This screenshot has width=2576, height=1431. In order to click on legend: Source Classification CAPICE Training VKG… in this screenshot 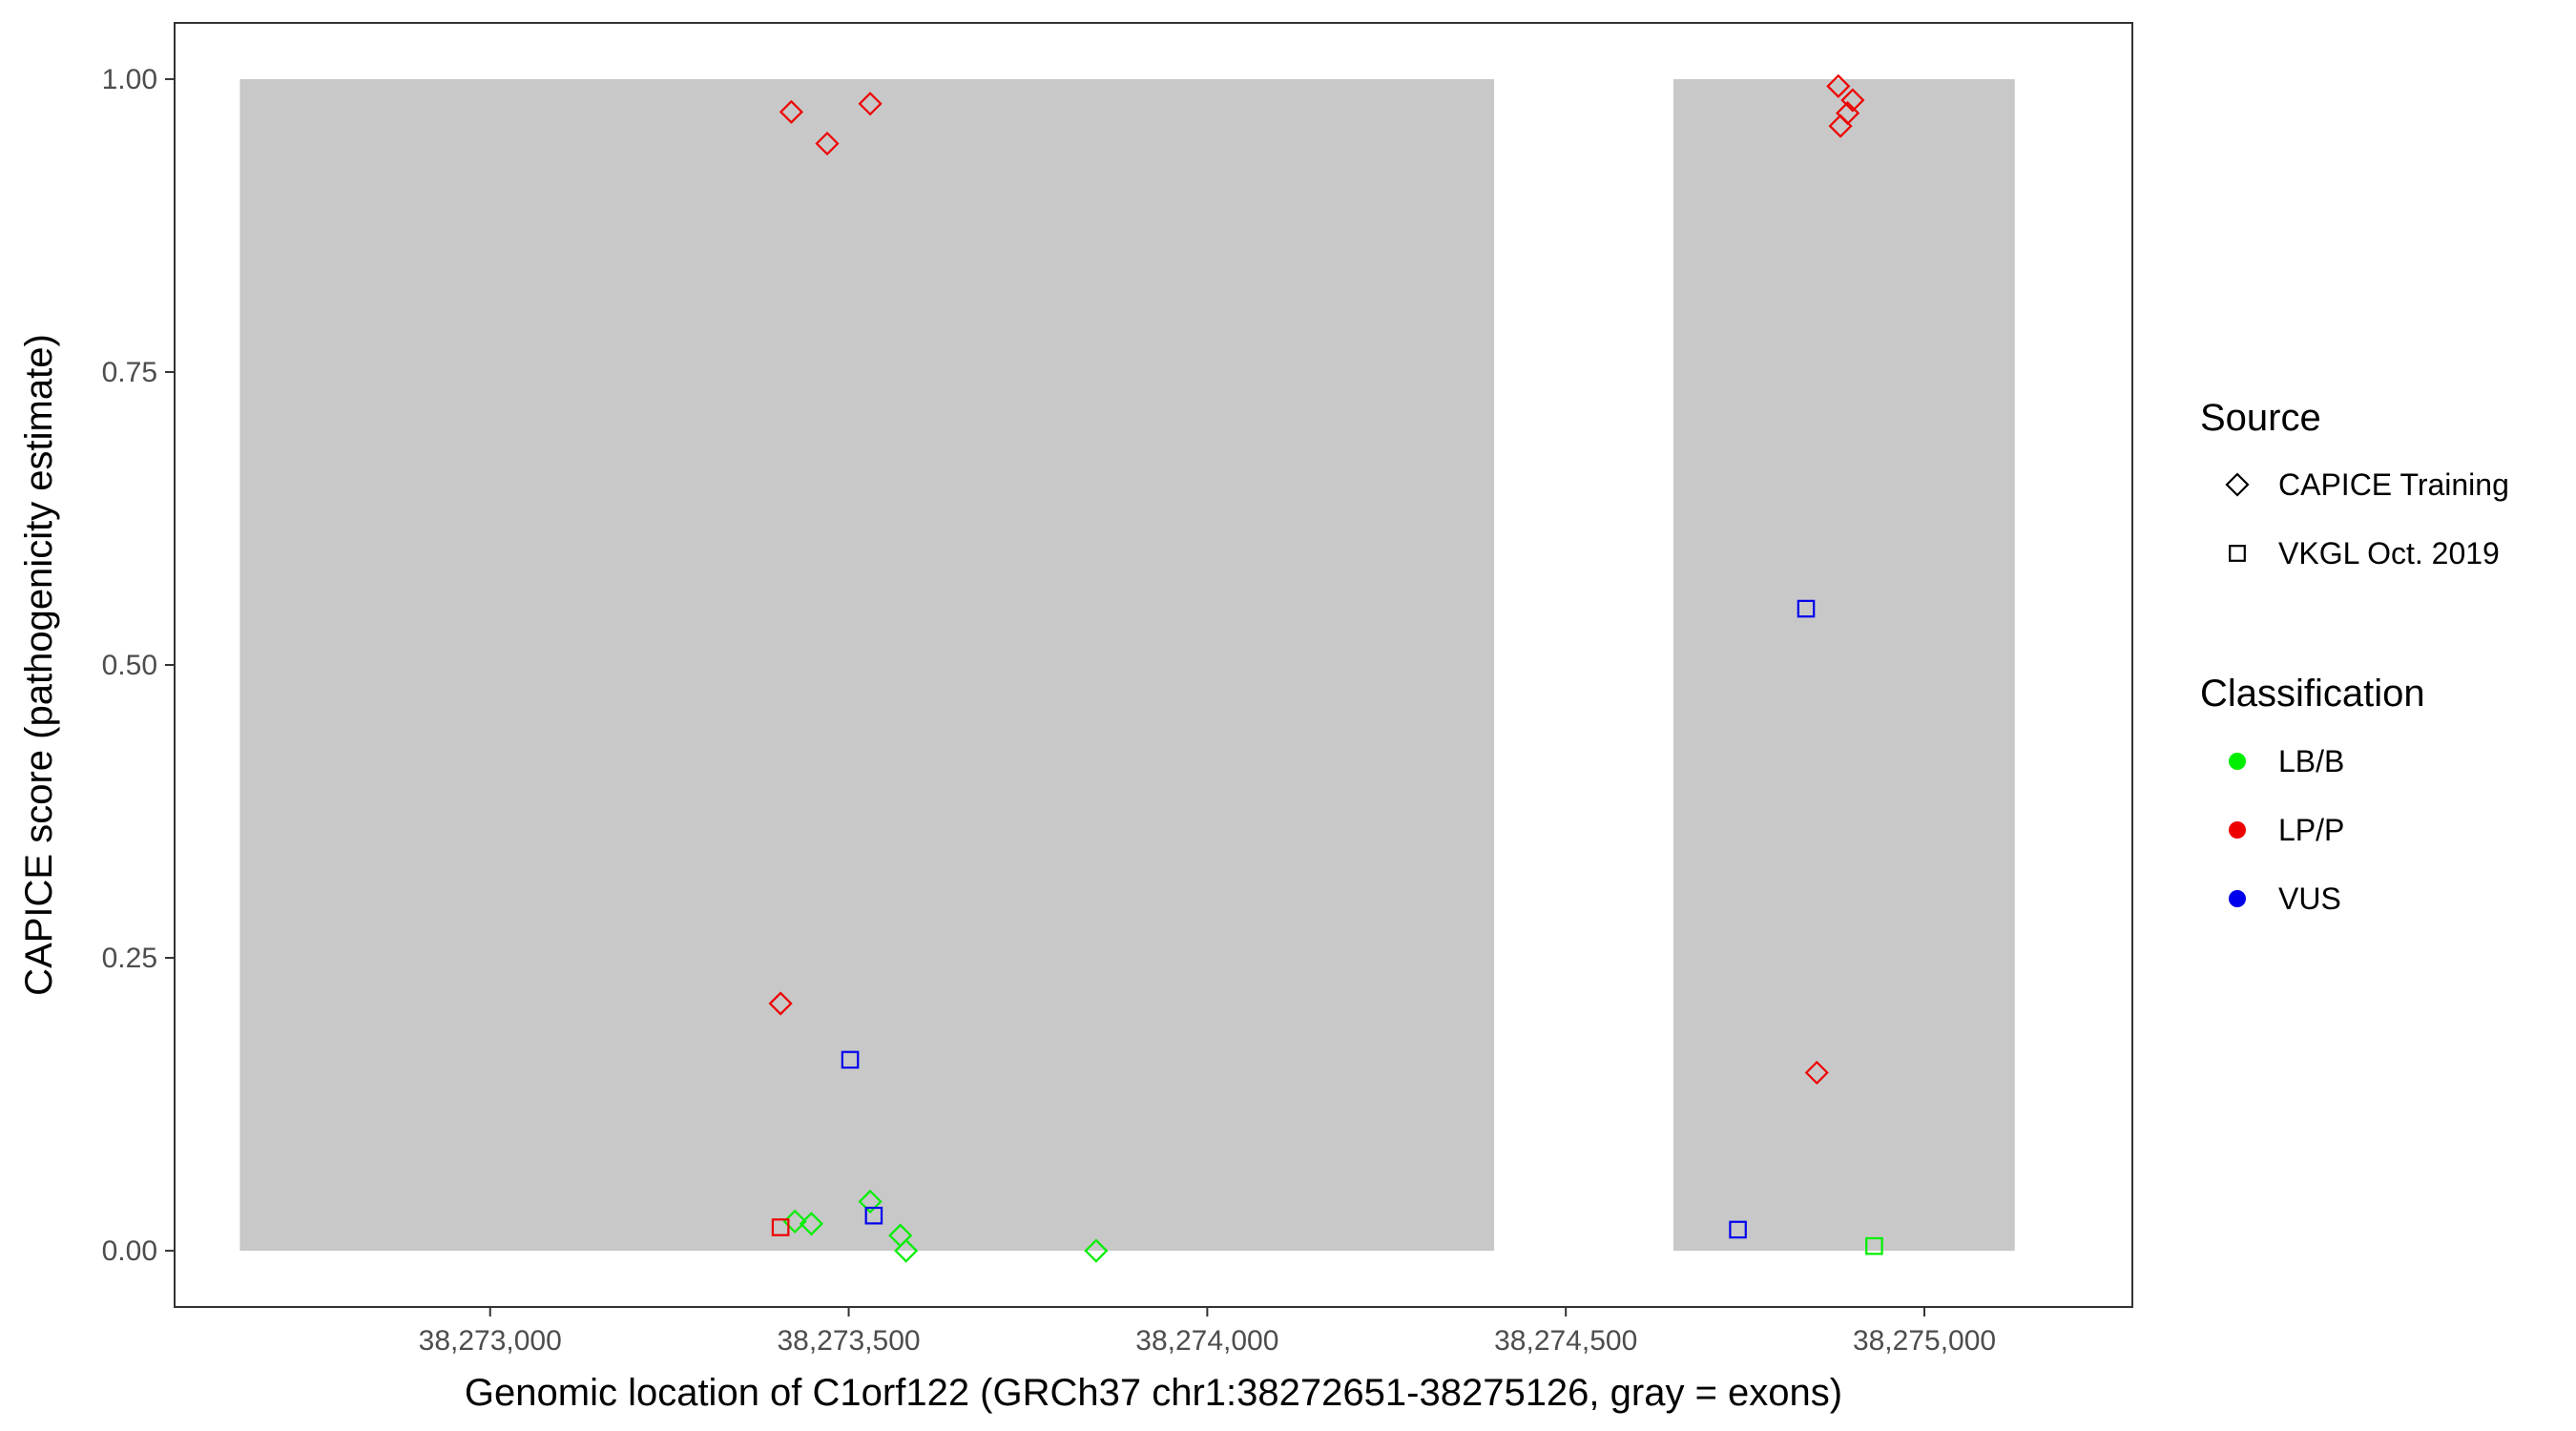, I will do `click(2354, 656)`.